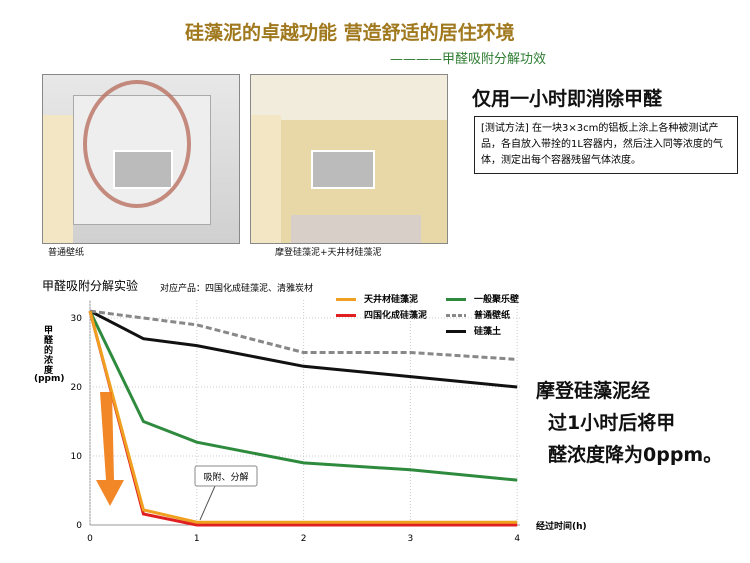 The width and height of the screenshot is (750, 563). I want to click on conclusion-line: 醛浓度降为0ppm。, so click(635, 455).